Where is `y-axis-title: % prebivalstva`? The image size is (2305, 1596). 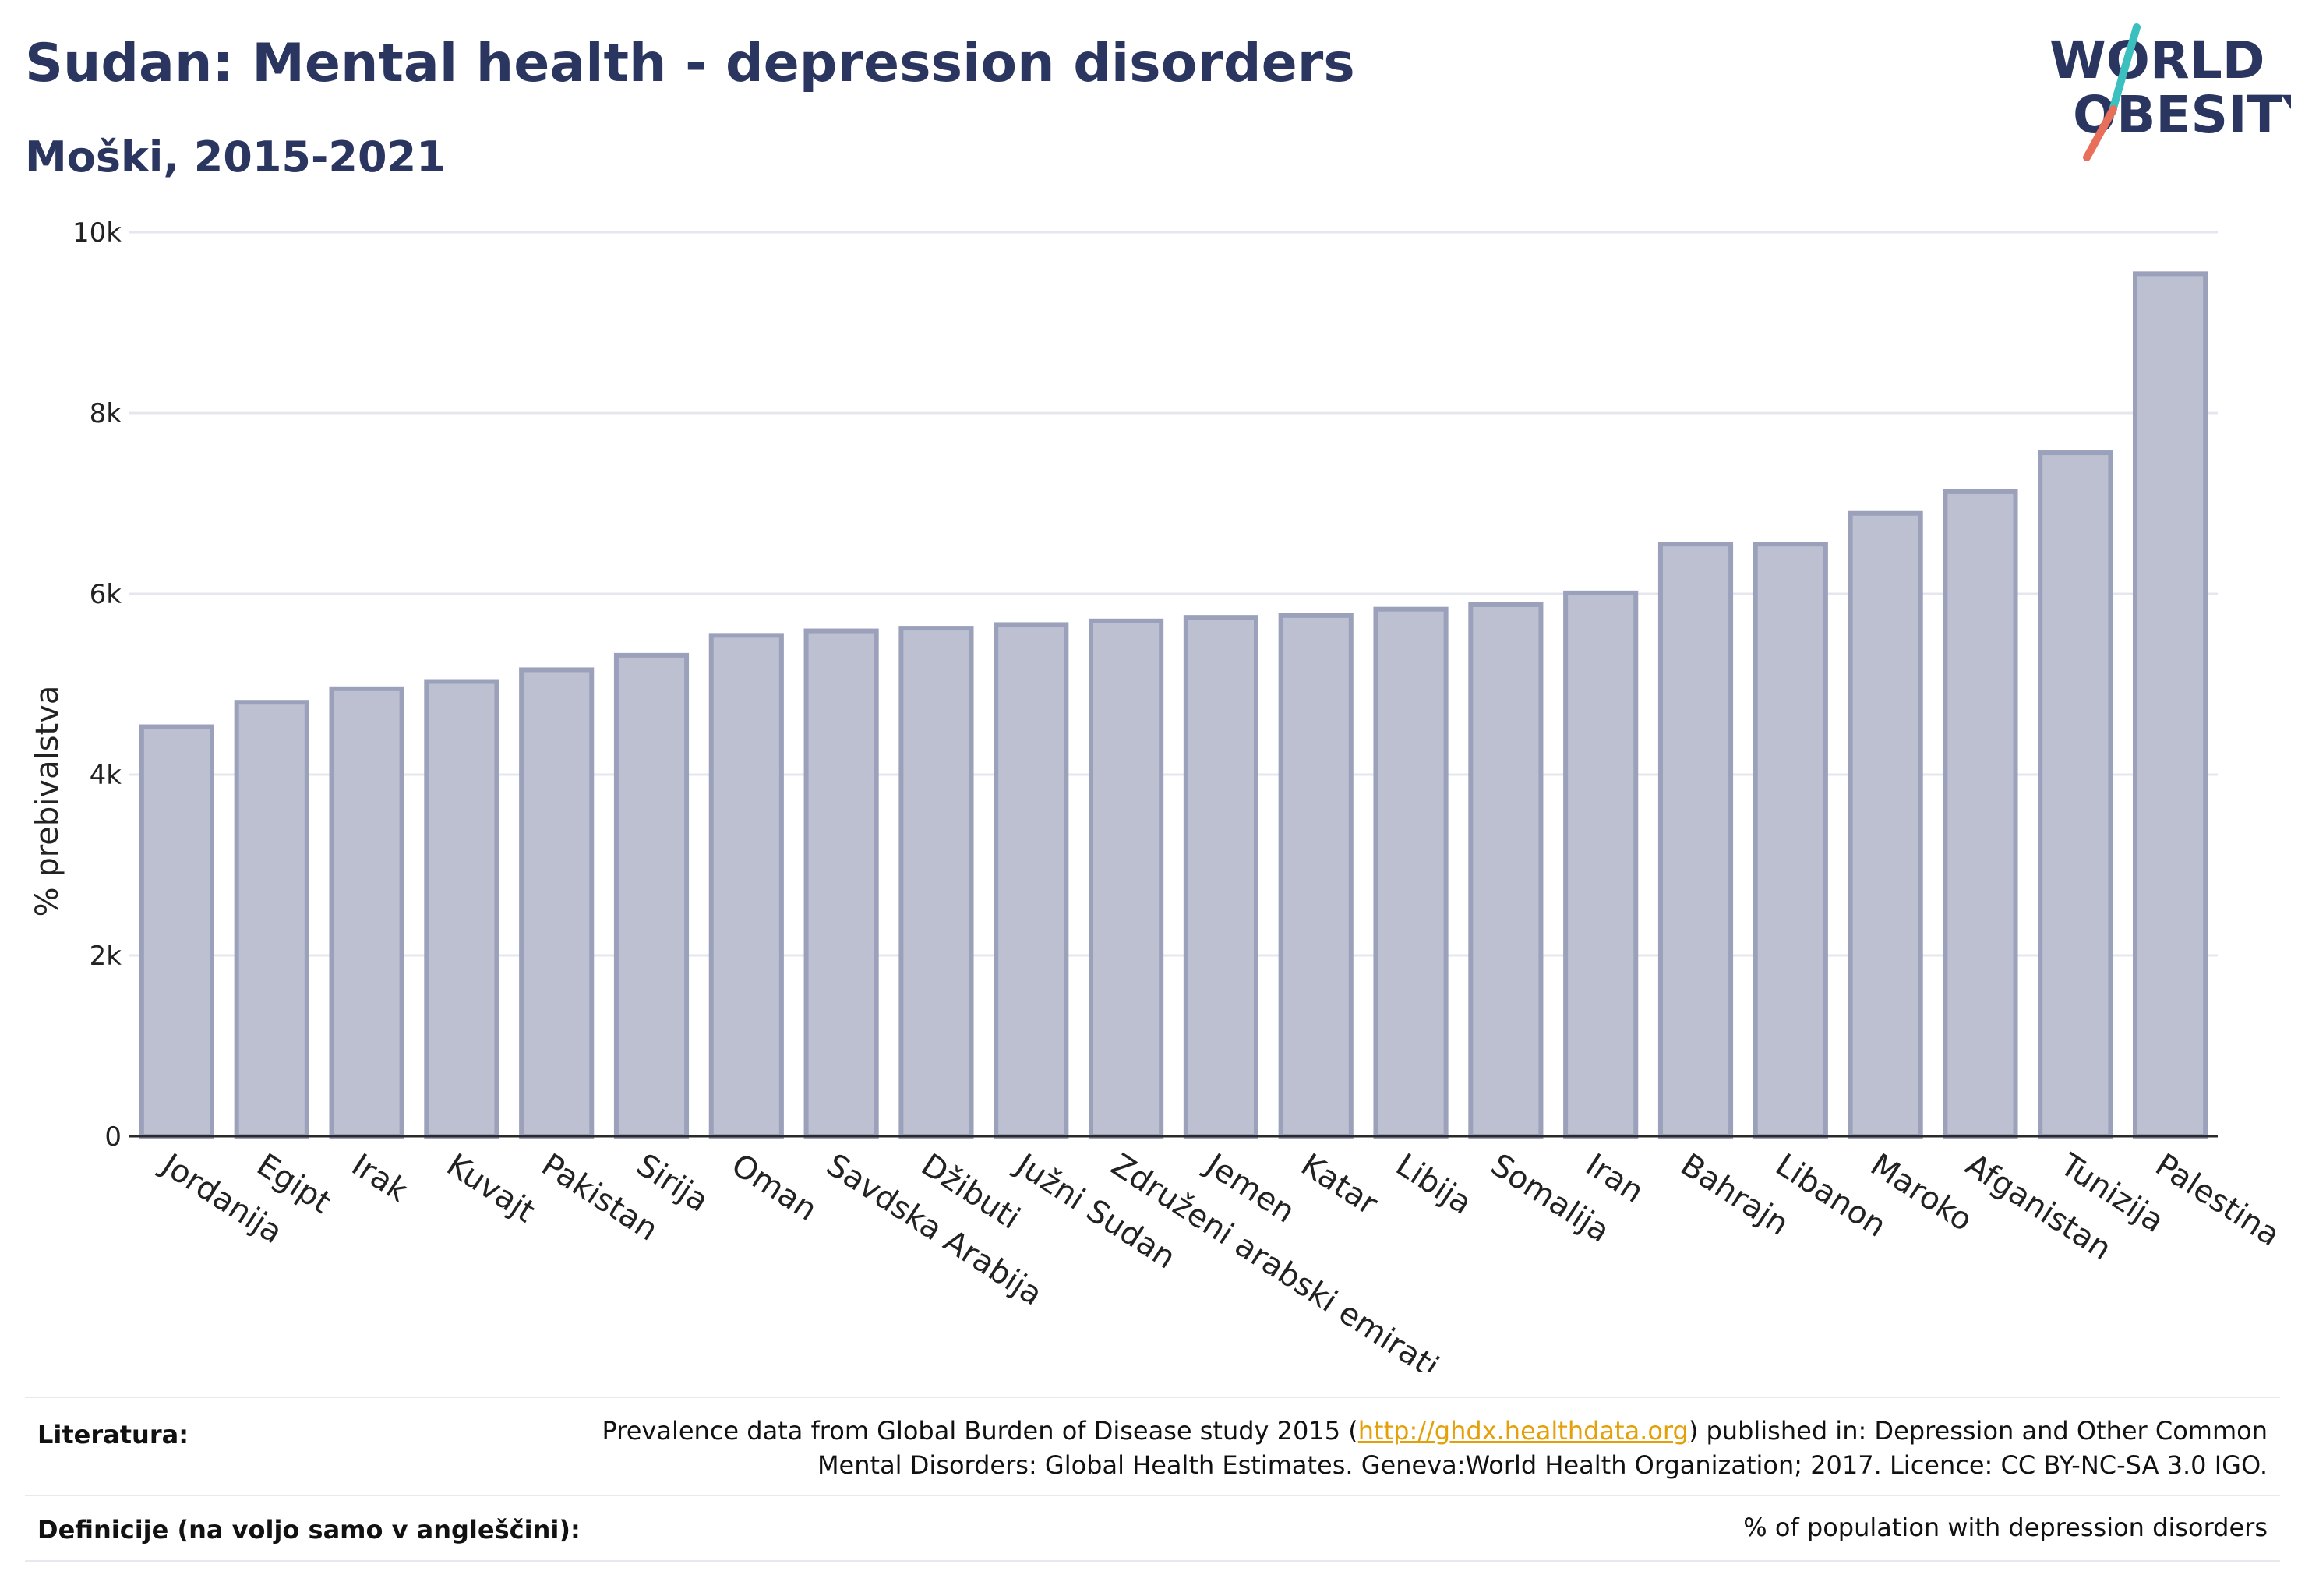
y-axis-title: % prebivalstva is located at coordinates (47, 801).